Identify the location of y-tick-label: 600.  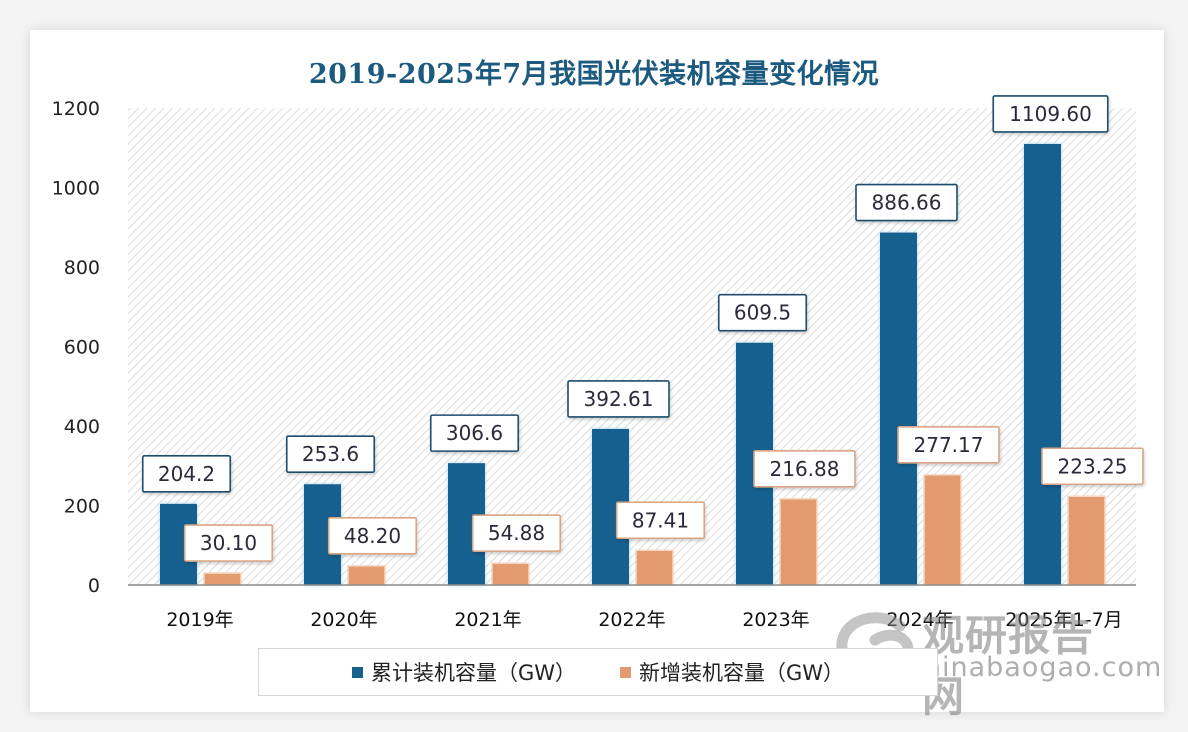
(82, 348).